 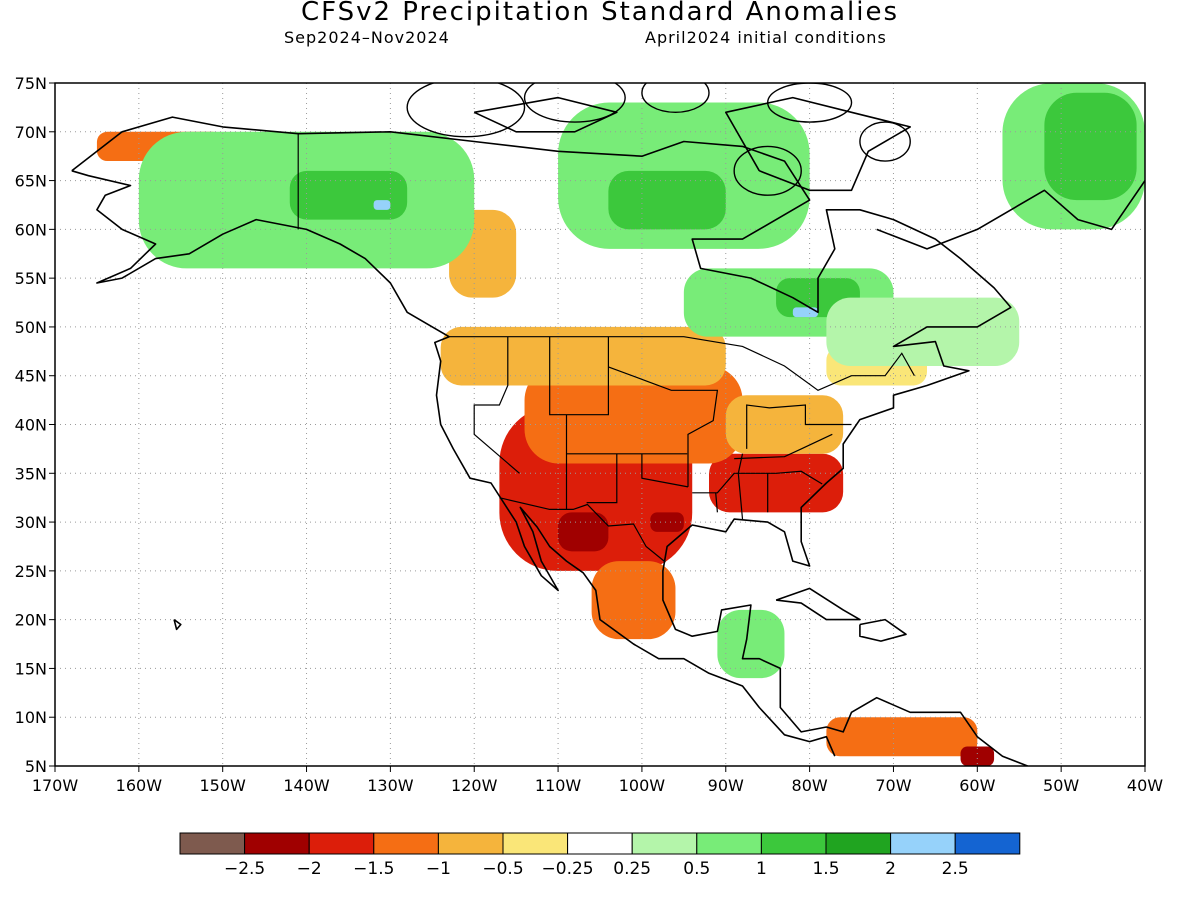 What do you see at coordinates (31, 181) in the screenshot?
I see `lat-tick-label: 65N` at bounding box center [31, 181].